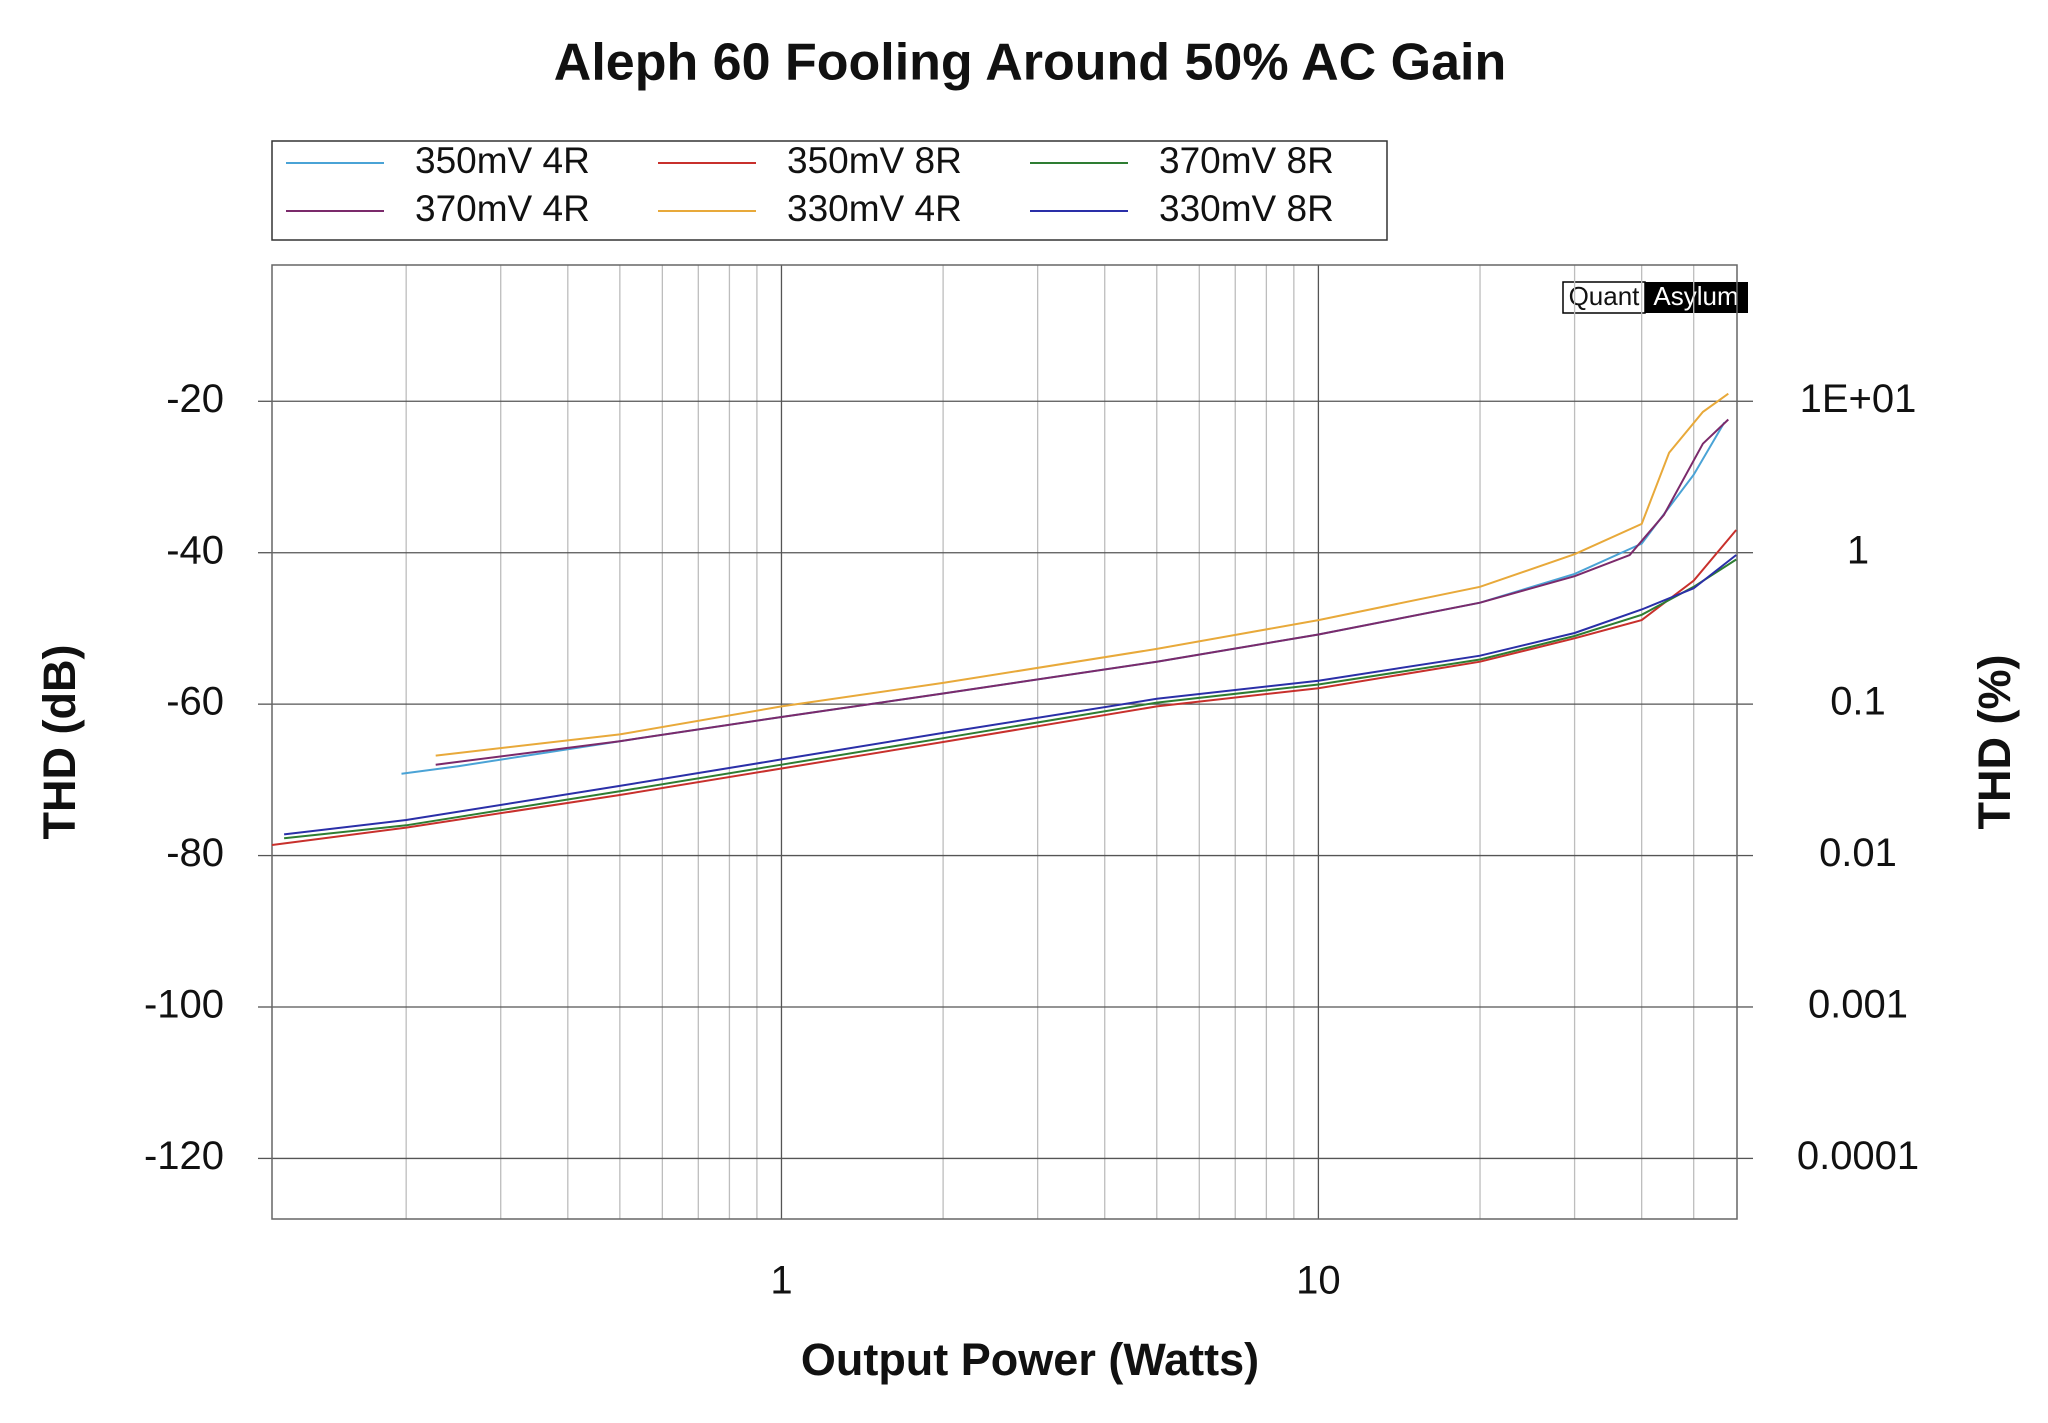 This screenshot has width=2048, height=1423. I want to click on legend-box, so click(829, 190).